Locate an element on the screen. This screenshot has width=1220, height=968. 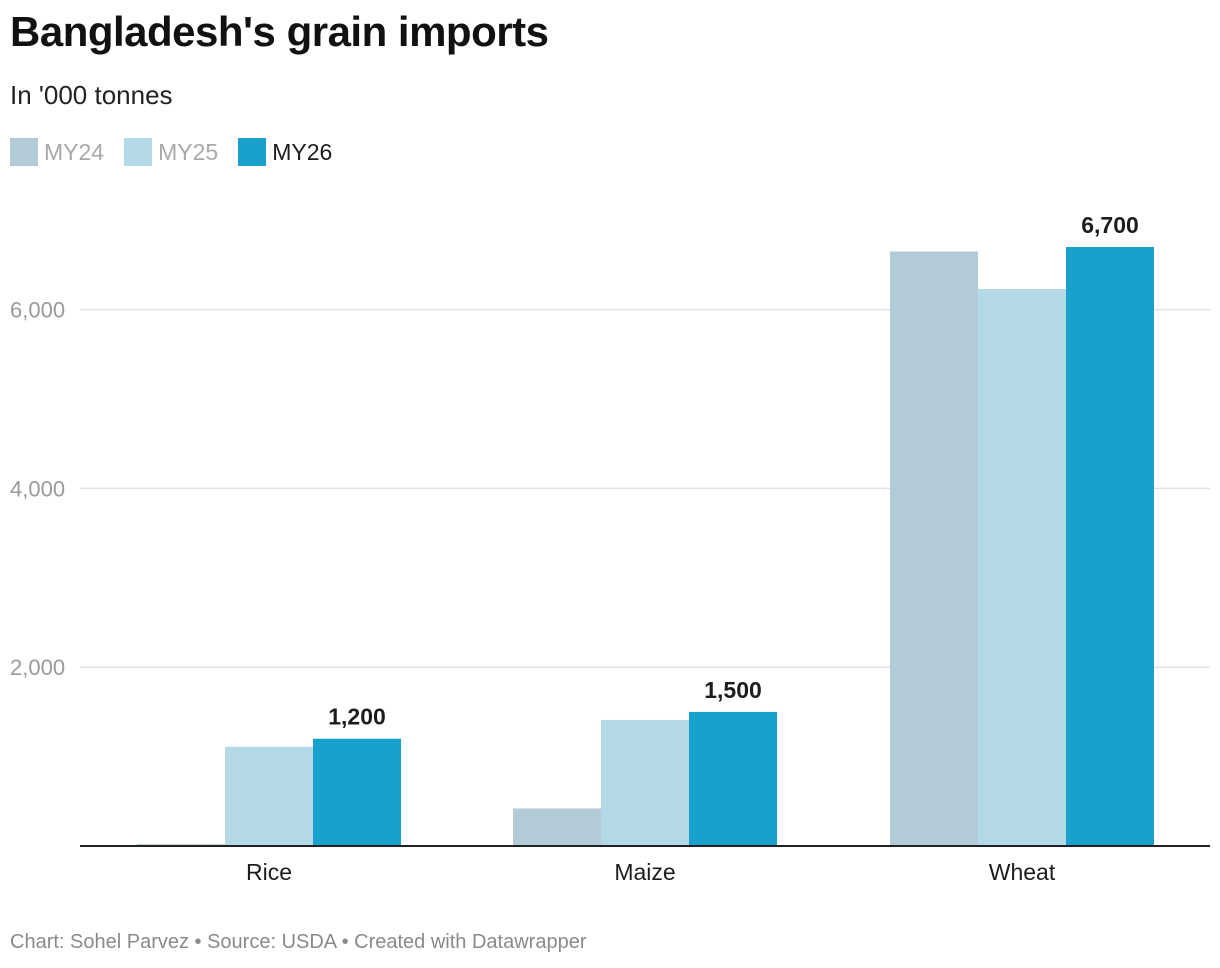
chart-title: Bangladesh's grain imports is located at coordinates (279, 31).